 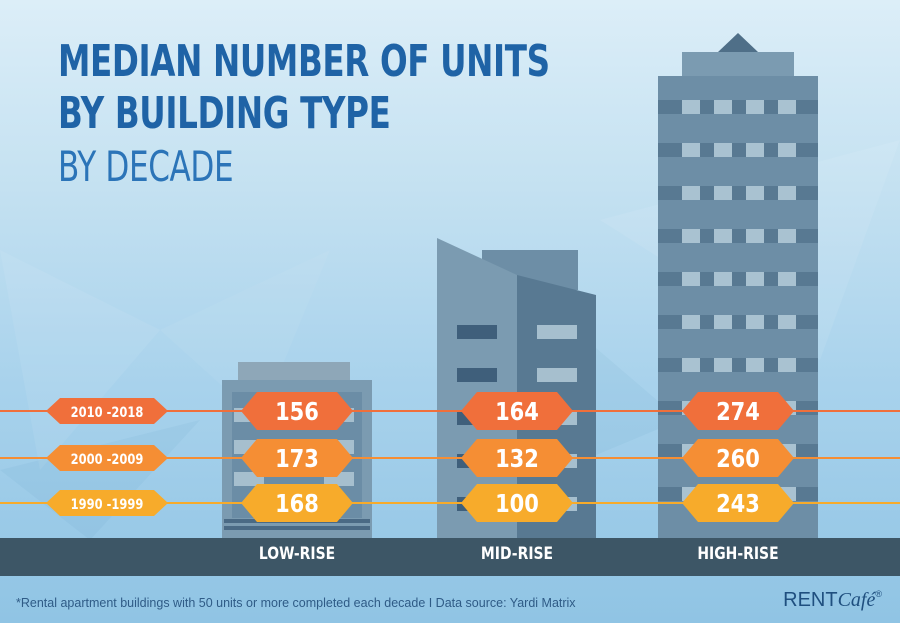 I want to click on value-label: 132, so click(x=517, y=459).